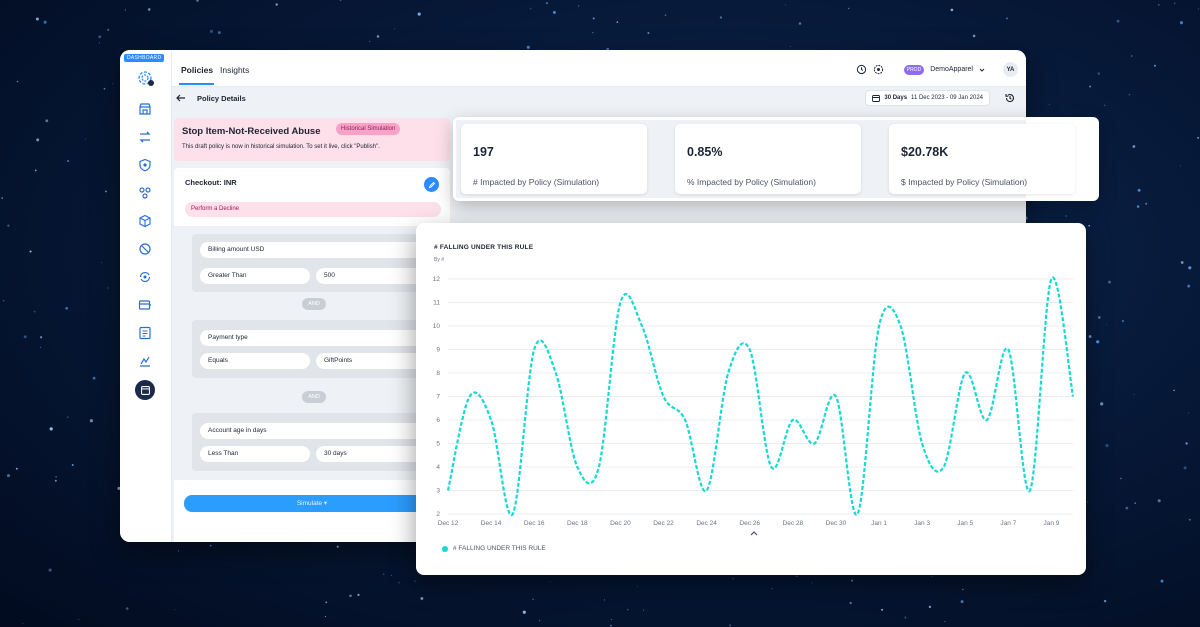 Image resolution: width=1200 pixels, height=627 pixels. I want to click on page-title: Policy Details, so click(221, 98).